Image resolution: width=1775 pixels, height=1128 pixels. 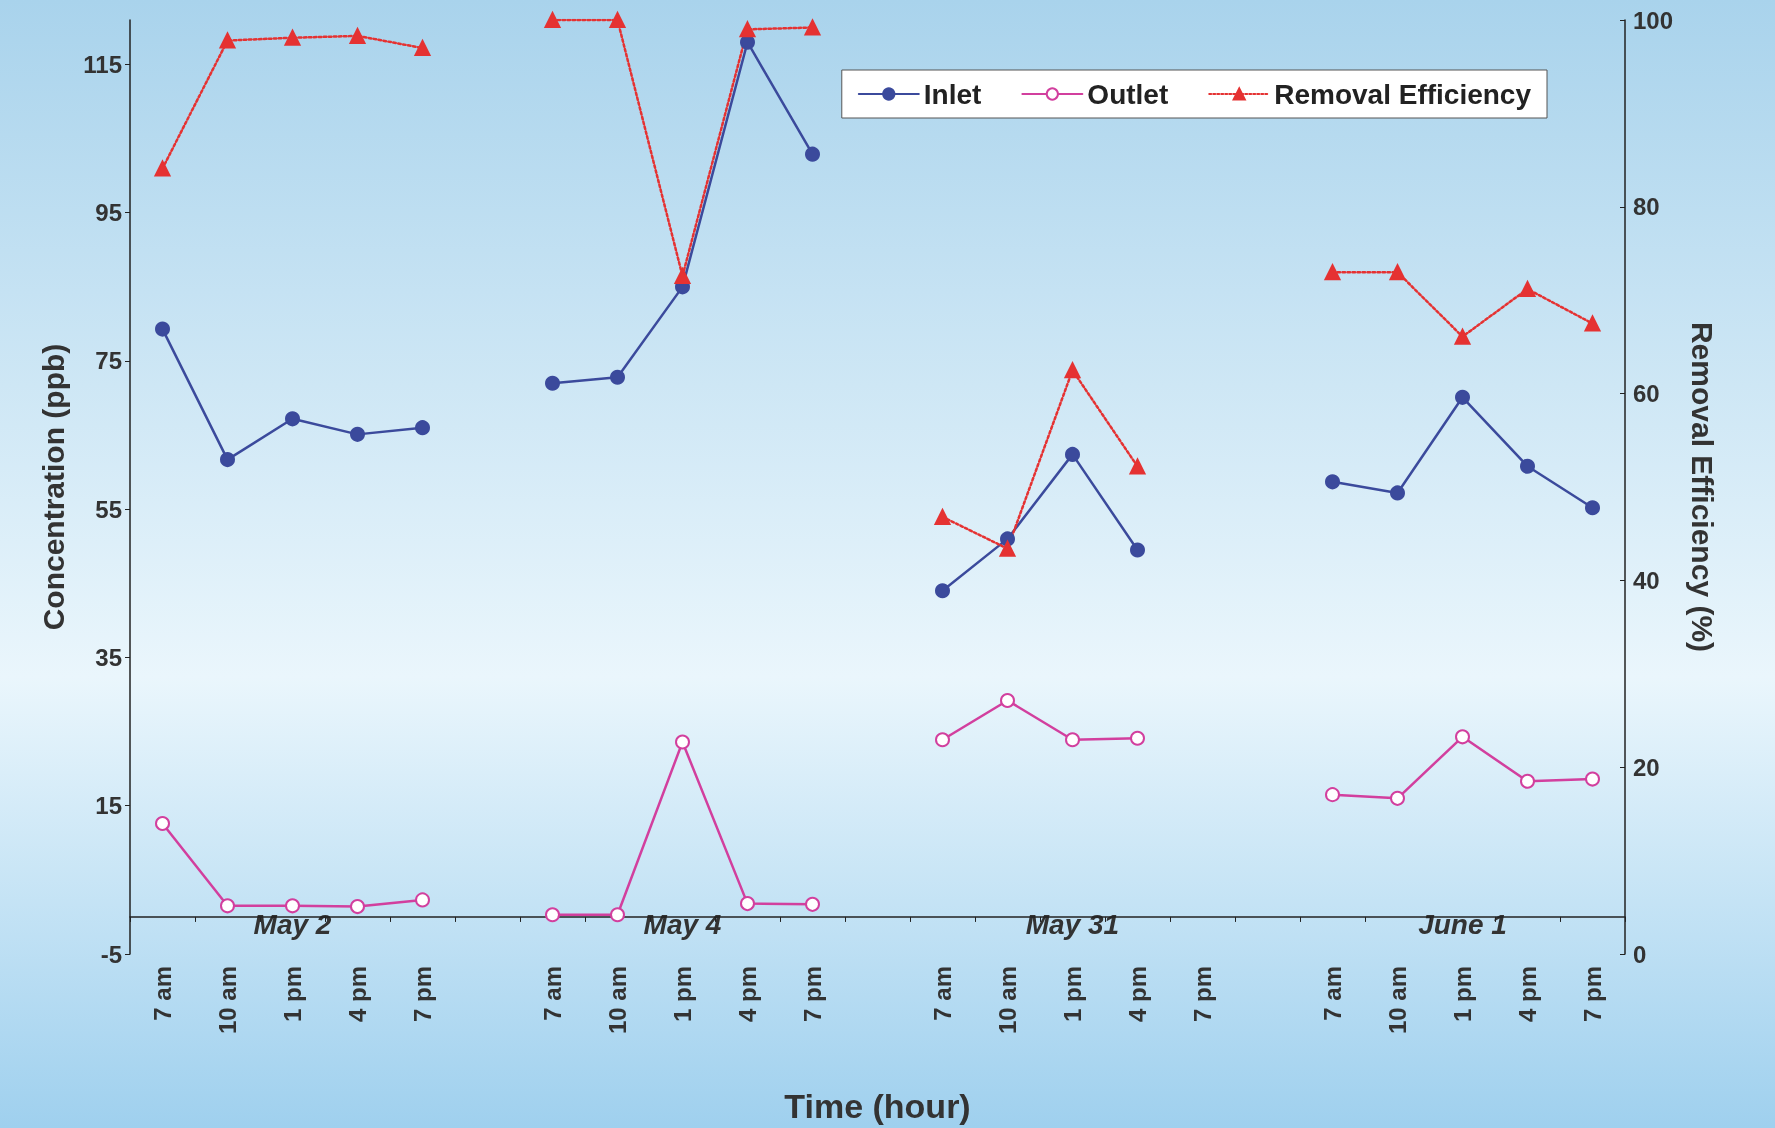 What do you see at coordinates (53, 487) in the screenshot?
I see `y-axis-title: Concentration (ppb)` at bounding box center [53, 487].